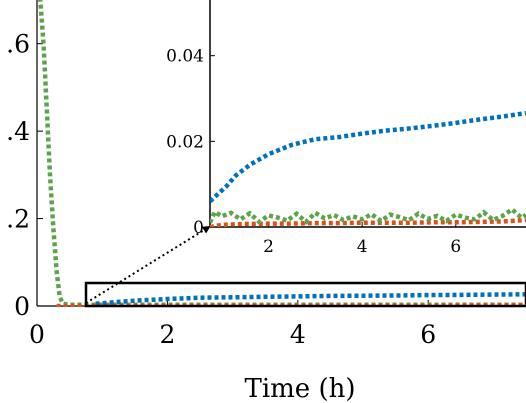 The image size is (526, 403). Describe the element at coordinates (18, 43) in the screenshot. I see `main-y-tick-label: .6` at that location.